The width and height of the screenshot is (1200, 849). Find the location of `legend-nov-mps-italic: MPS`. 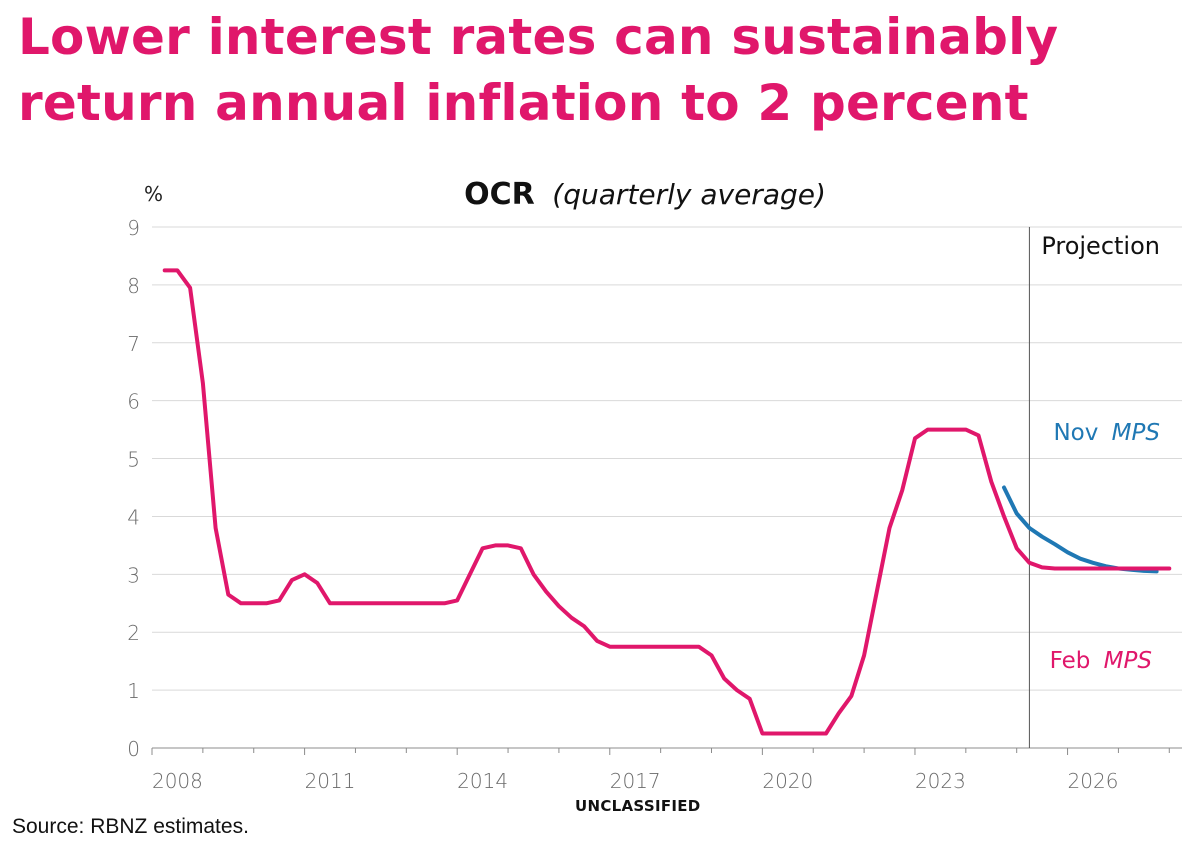

legend-nov-mps-italic: MPS is located at coordinates (1136, 433).